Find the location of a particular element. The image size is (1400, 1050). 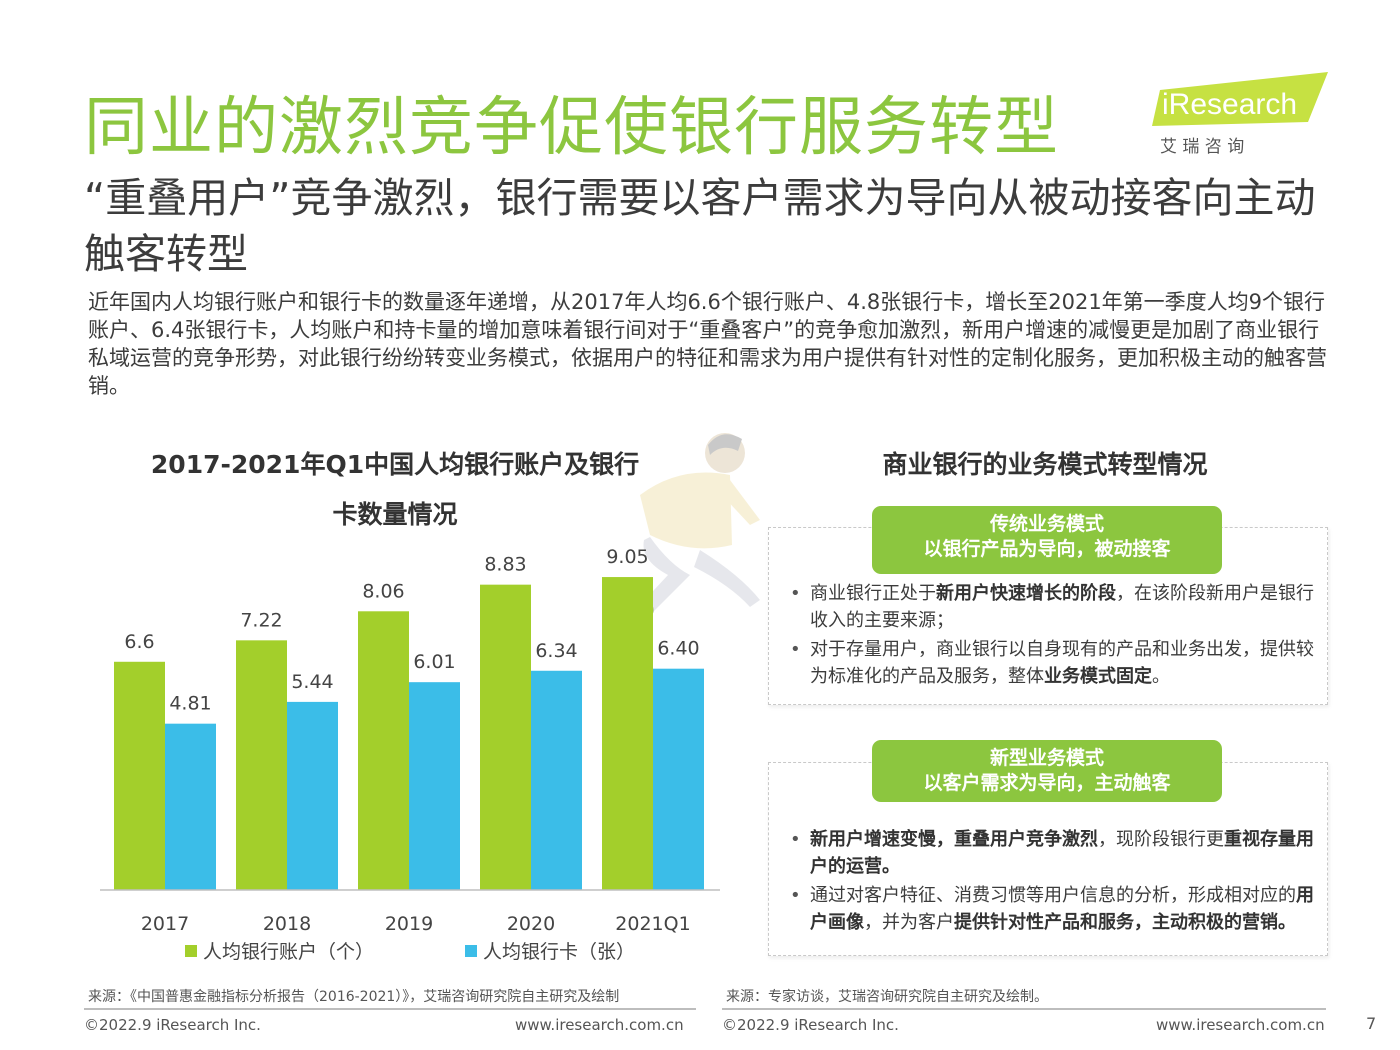

footer-divider-left is located at coordinates (390, 1009).